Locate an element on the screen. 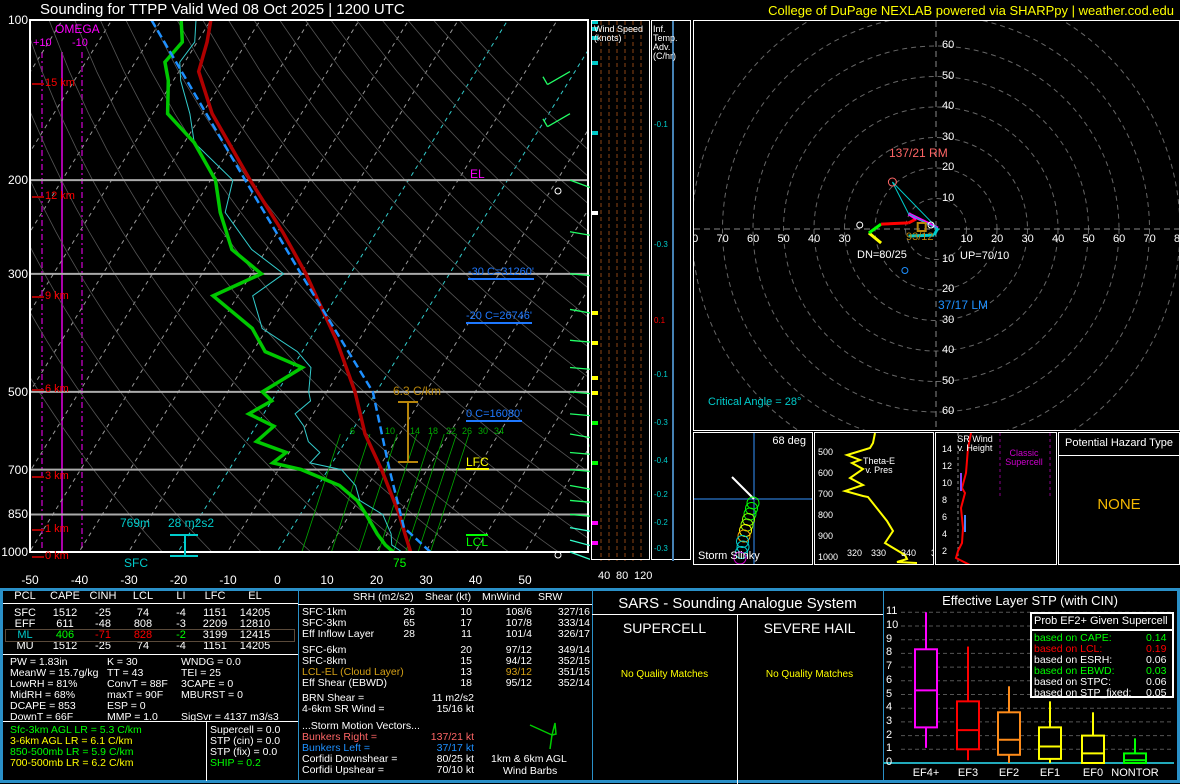 This screenshot has width=1180, height=784. wind-speed-title: Wind Speed (knots) is located at coordinates (619, 33).